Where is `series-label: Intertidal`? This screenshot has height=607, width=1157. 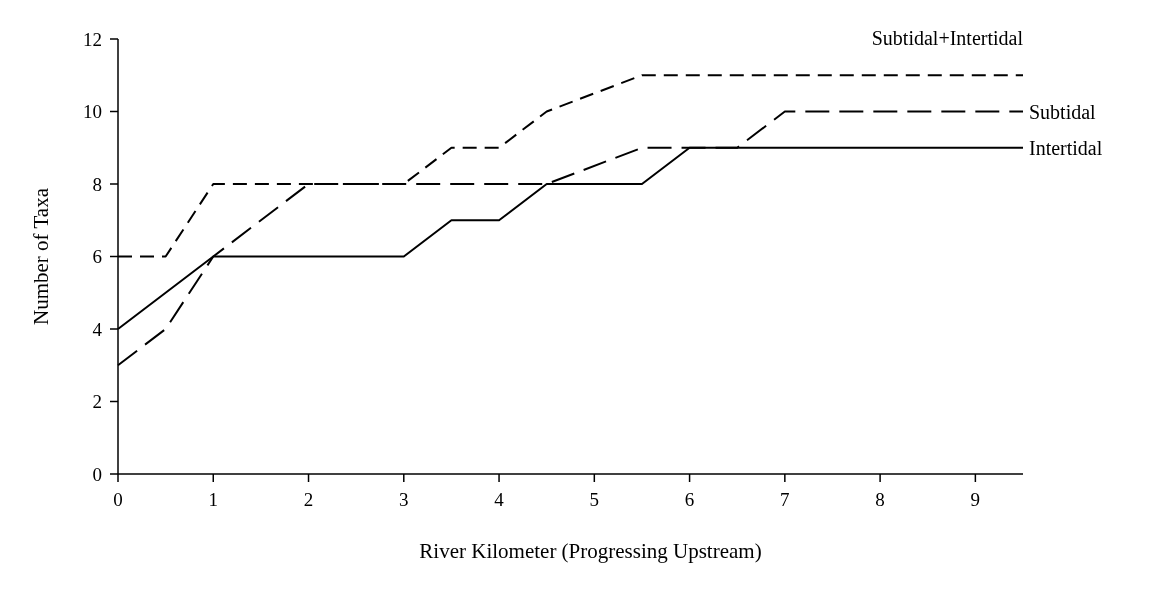 series-label: Intertidal is located at coordinates (1066, 147).